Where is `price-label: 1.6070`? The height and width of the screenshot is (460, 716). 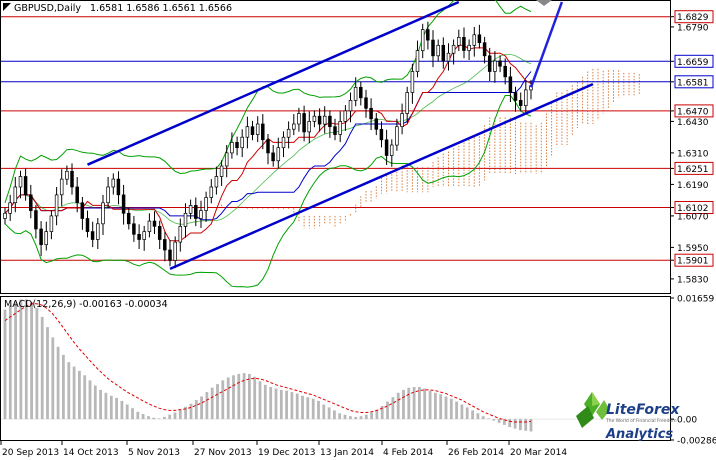
price-label: 1.6070 is located at coordinates (693, 217).